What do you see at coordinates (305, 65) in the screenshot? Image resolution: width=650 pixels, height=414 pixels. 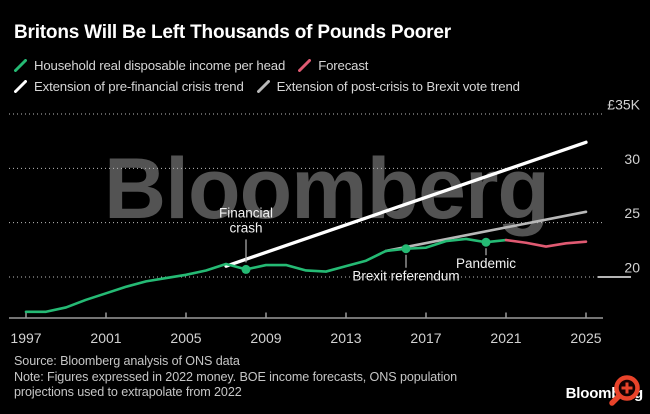 I see `pink-slash-icon` at bounding box center [305, 65].